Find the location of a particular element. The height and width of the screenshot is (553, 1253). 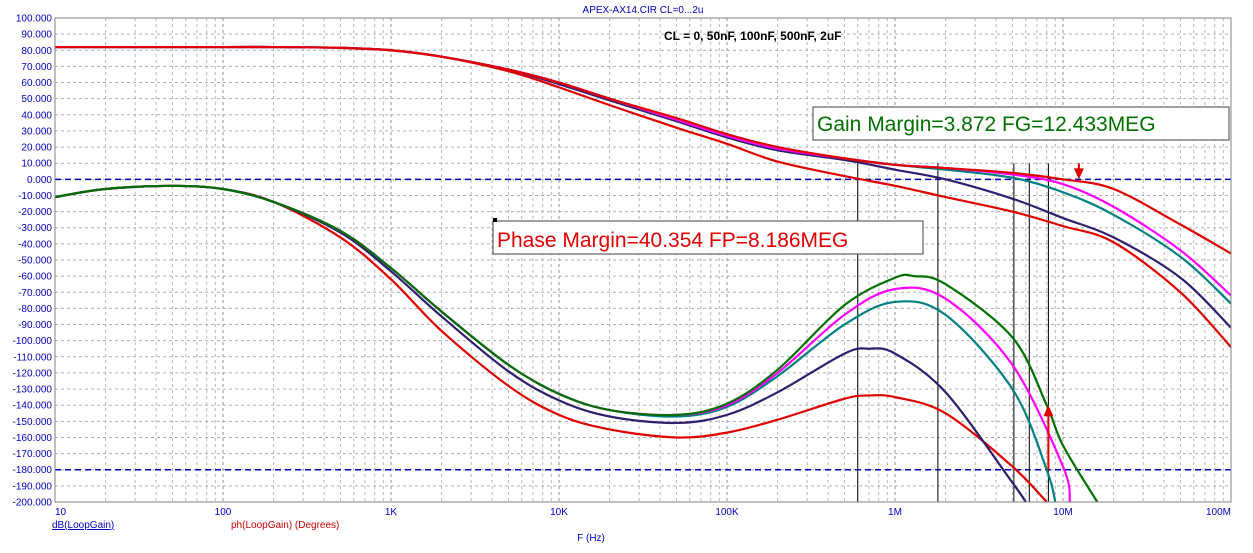

x-tick-label: 1K is located at coordinates (391, 512).